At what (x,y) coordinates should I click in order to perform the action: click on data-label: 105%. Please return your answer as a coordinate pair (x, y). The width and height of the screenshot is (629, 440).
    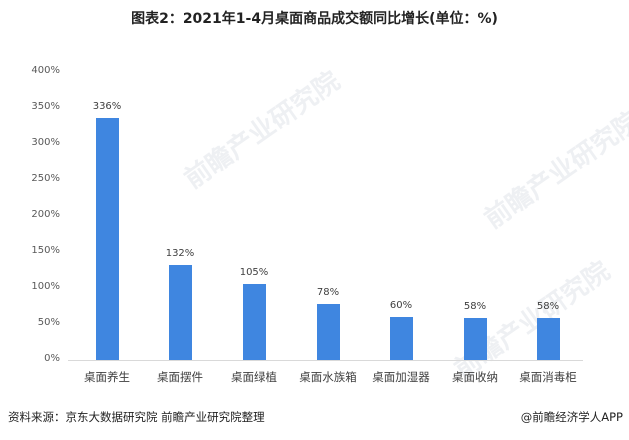
    Looking at the image, I should click on (254, 273).